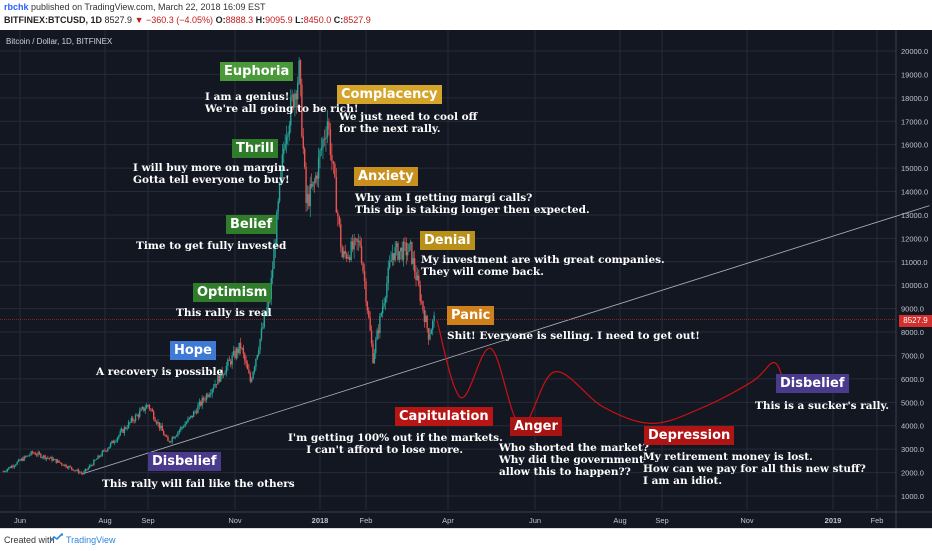 The width and height of the screenshot is (932, 551). Describe the element at coordinates (366, 520) in the screenshot. I see `x-tick-label: Feb` at that location.